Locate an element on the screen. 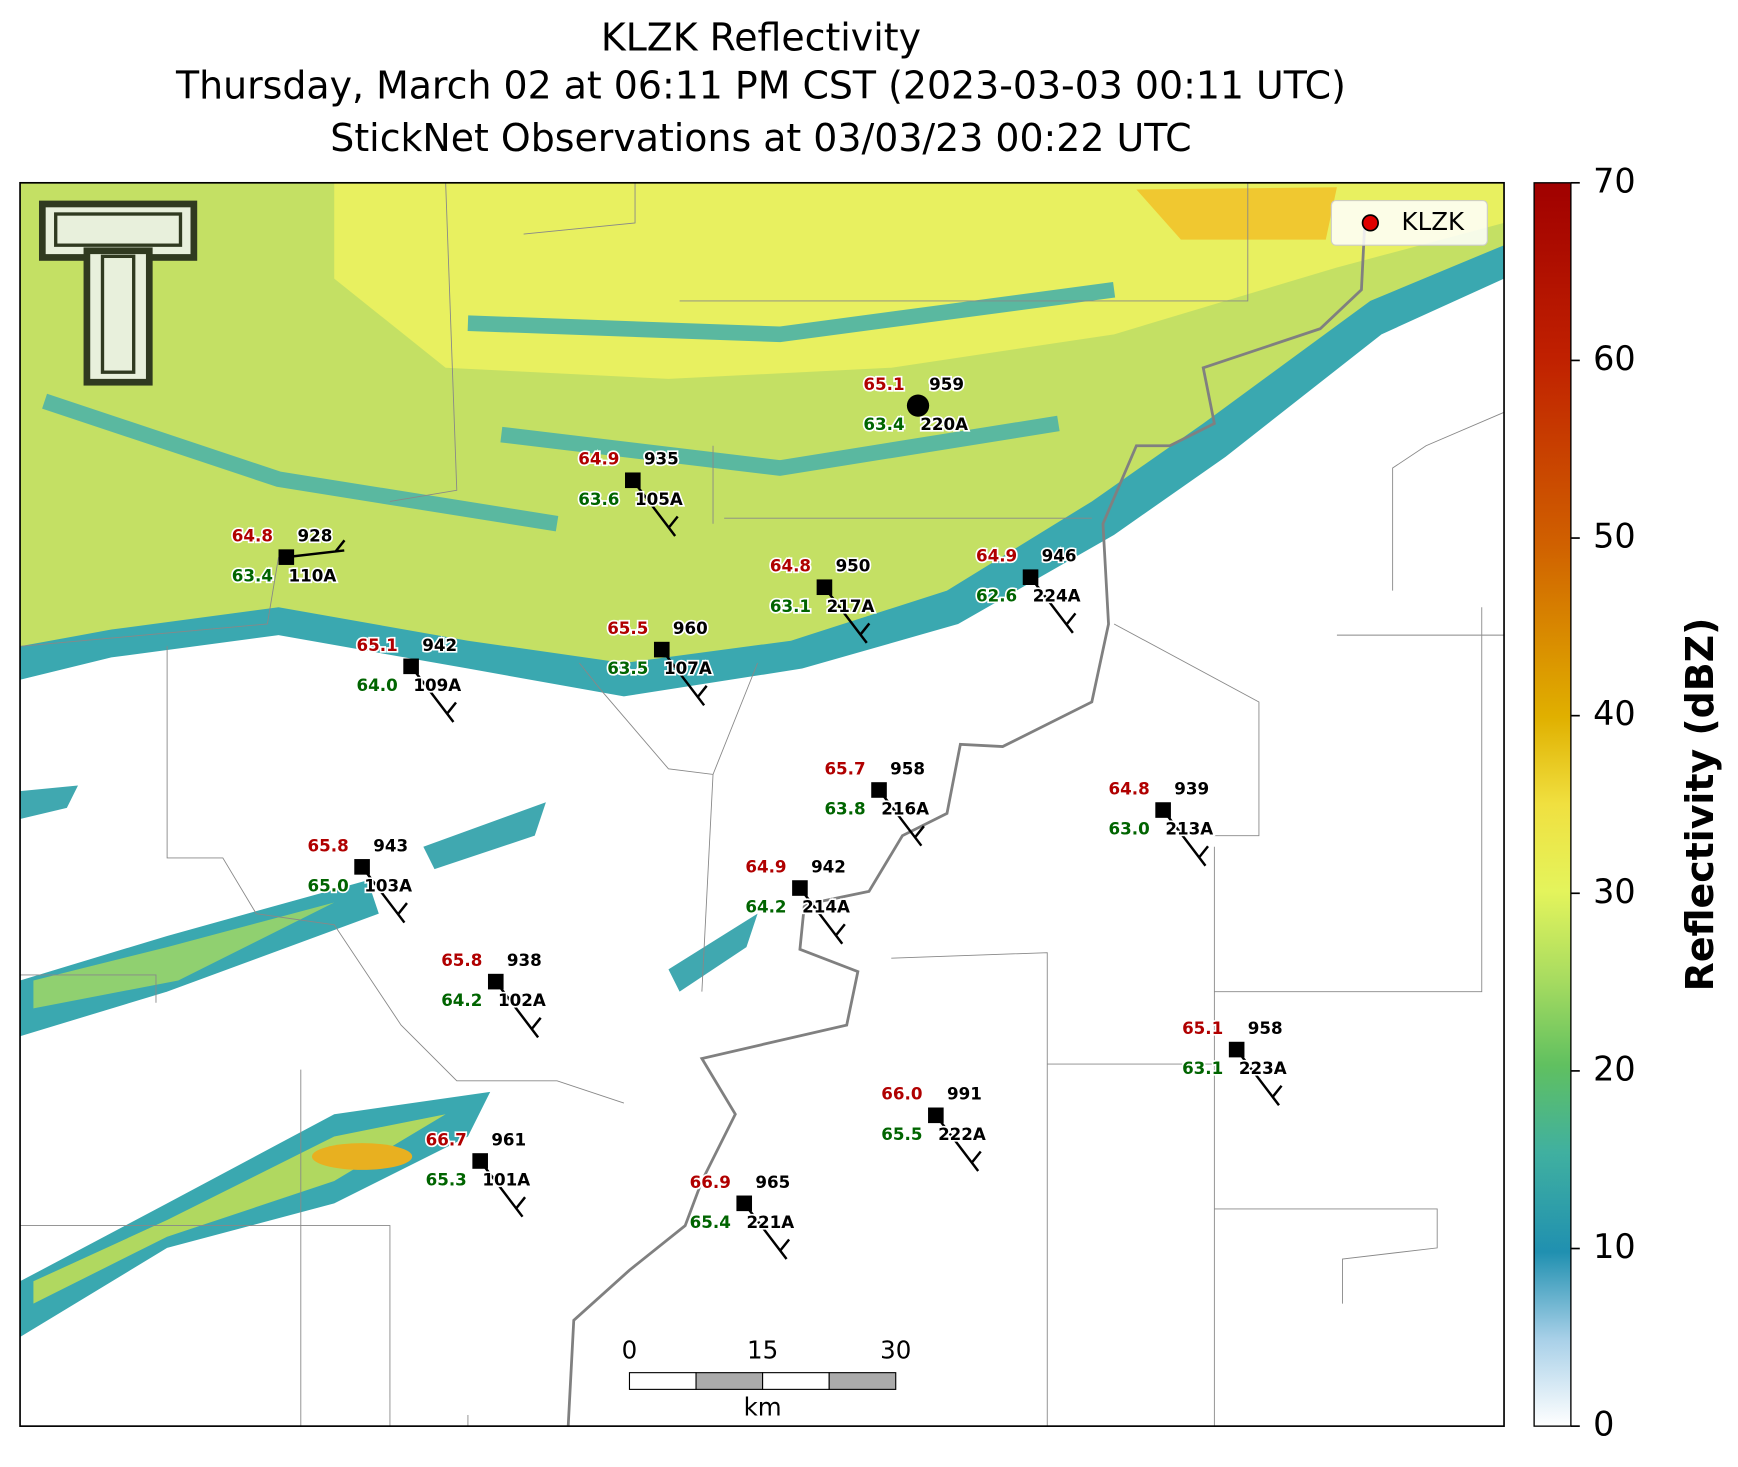  colorbar is located at coordinates (1552, 804).